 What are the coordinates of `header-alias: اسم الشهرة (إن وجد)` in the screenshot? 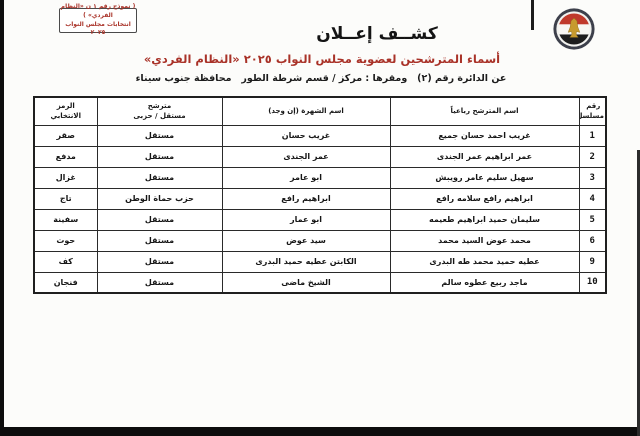 It's located at (306, 111).